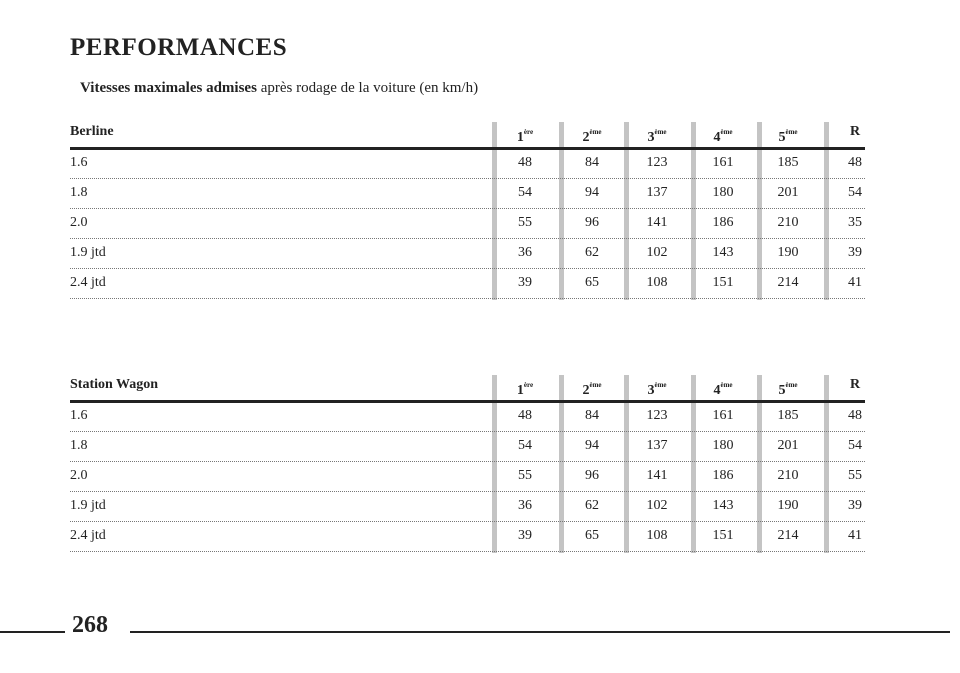 The image size is (960, 673). I want to click on page-number: 268, so click(90, 625).